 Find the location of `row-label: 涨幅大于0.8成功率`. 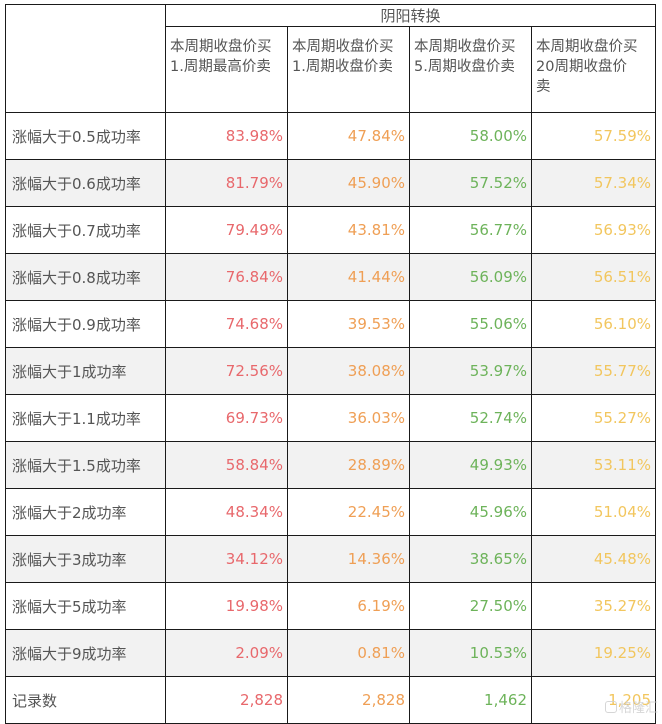

row-label: 涨幅大于0.8成功率 is located at coordinates (85, 277).